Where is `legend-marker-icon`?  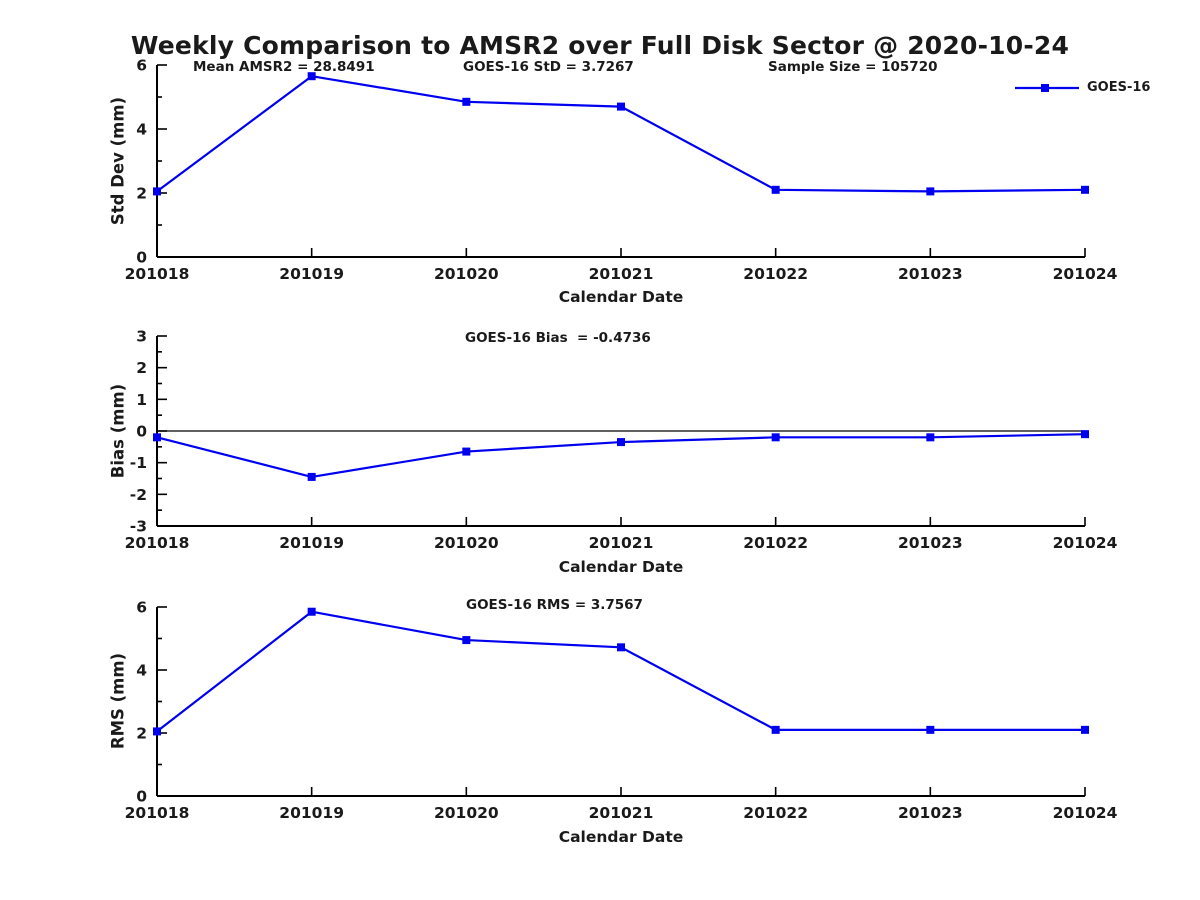
legend-marker-icon is located at coordinates (1045, 87).